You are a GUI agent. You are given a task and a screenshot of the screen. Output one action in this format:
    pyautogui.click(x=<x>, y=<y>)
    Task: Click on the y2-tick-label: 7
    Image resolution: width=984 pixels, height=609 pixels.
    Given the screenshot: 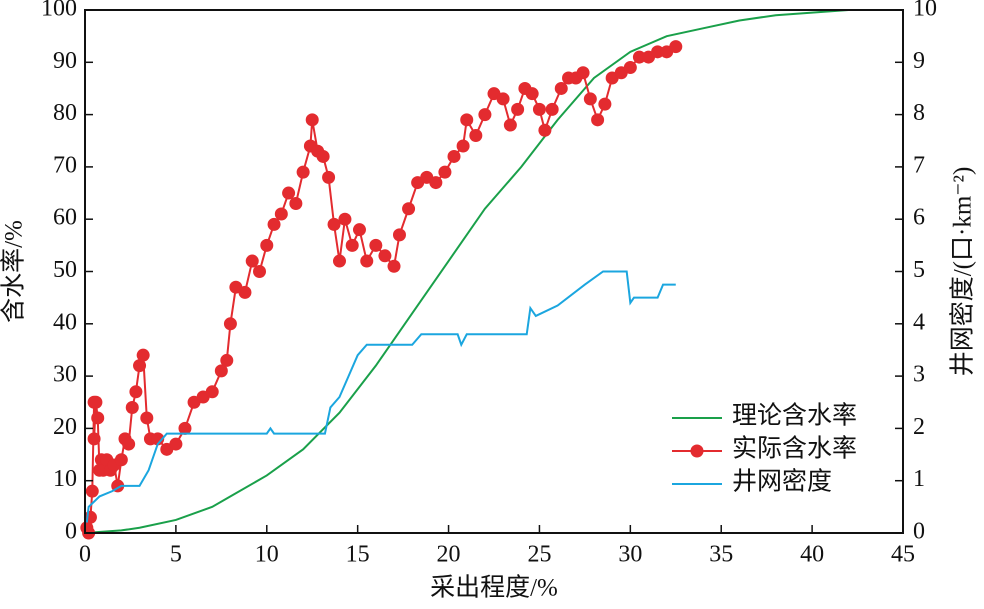 What is the action you would take?
    pyautogui.click(x=919, y=165)
    